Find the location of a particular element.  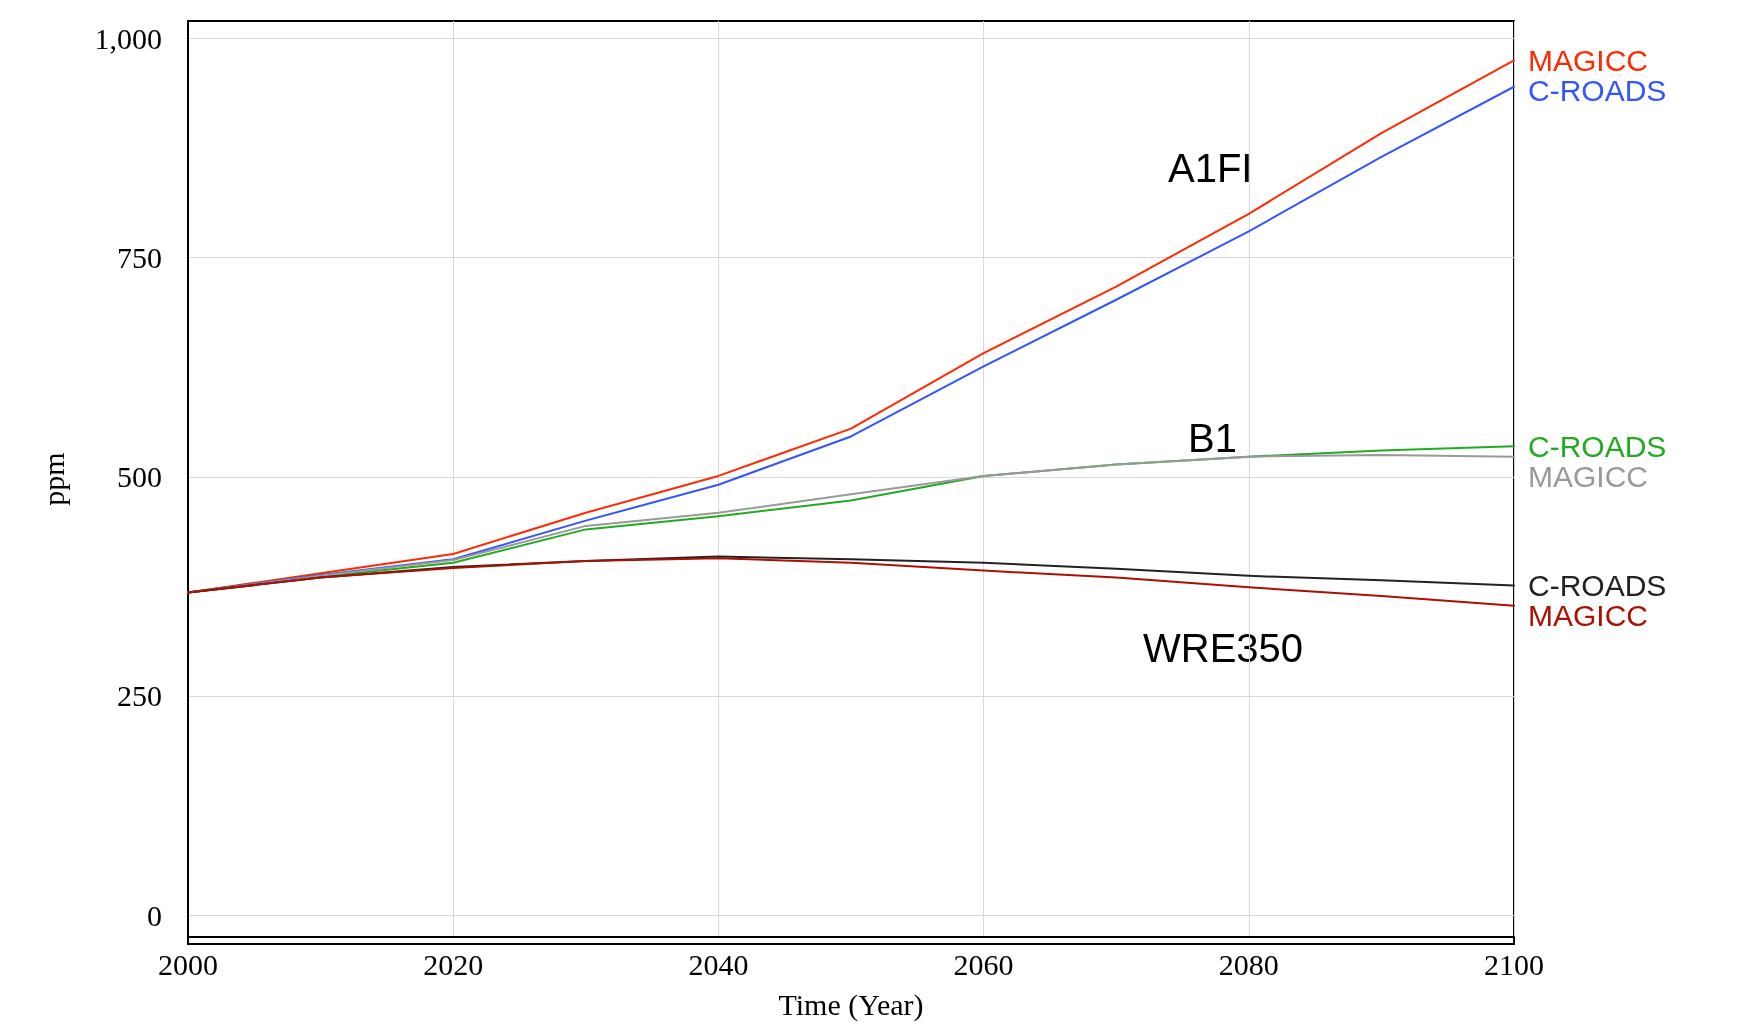

y-tick-label: 0 is located at coordinates (154, 915).